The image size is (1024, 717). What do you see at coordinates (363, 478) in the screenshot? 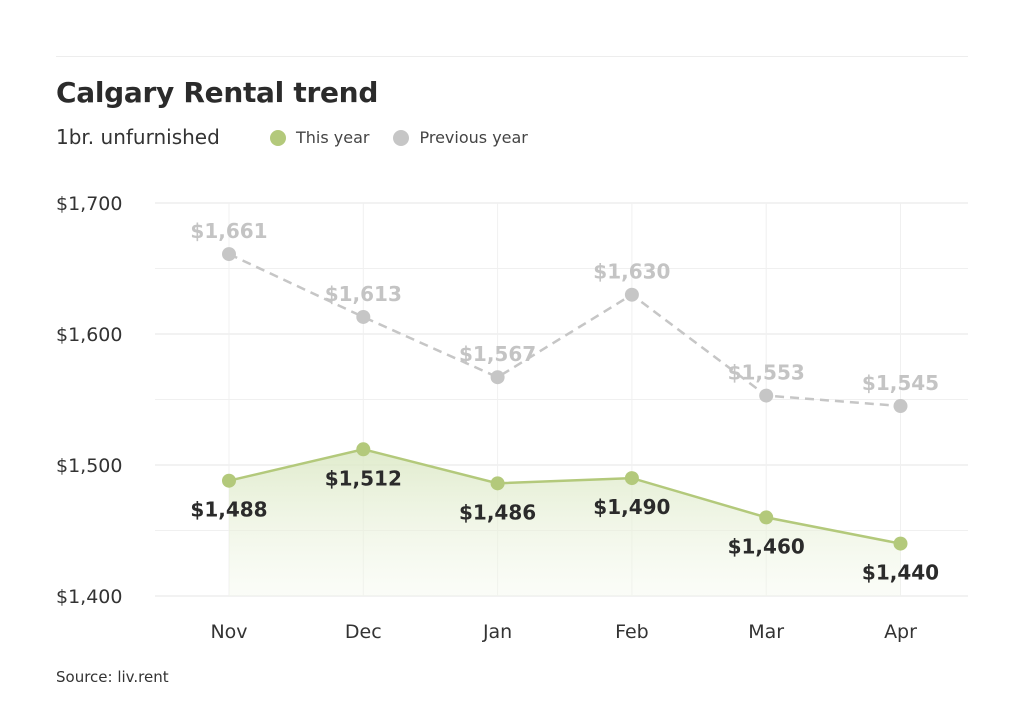
I see `this-year-label: $1,512` at bounding box center [363, 478].